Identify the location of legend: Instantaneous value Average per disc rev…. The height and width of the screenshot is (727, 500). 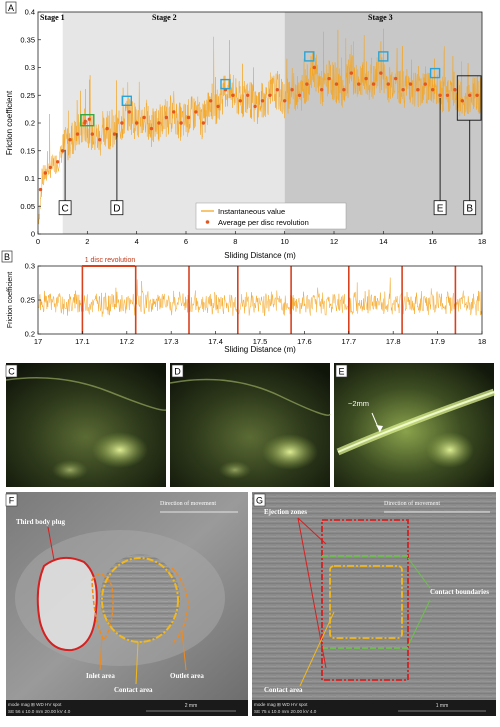
(271, 216).